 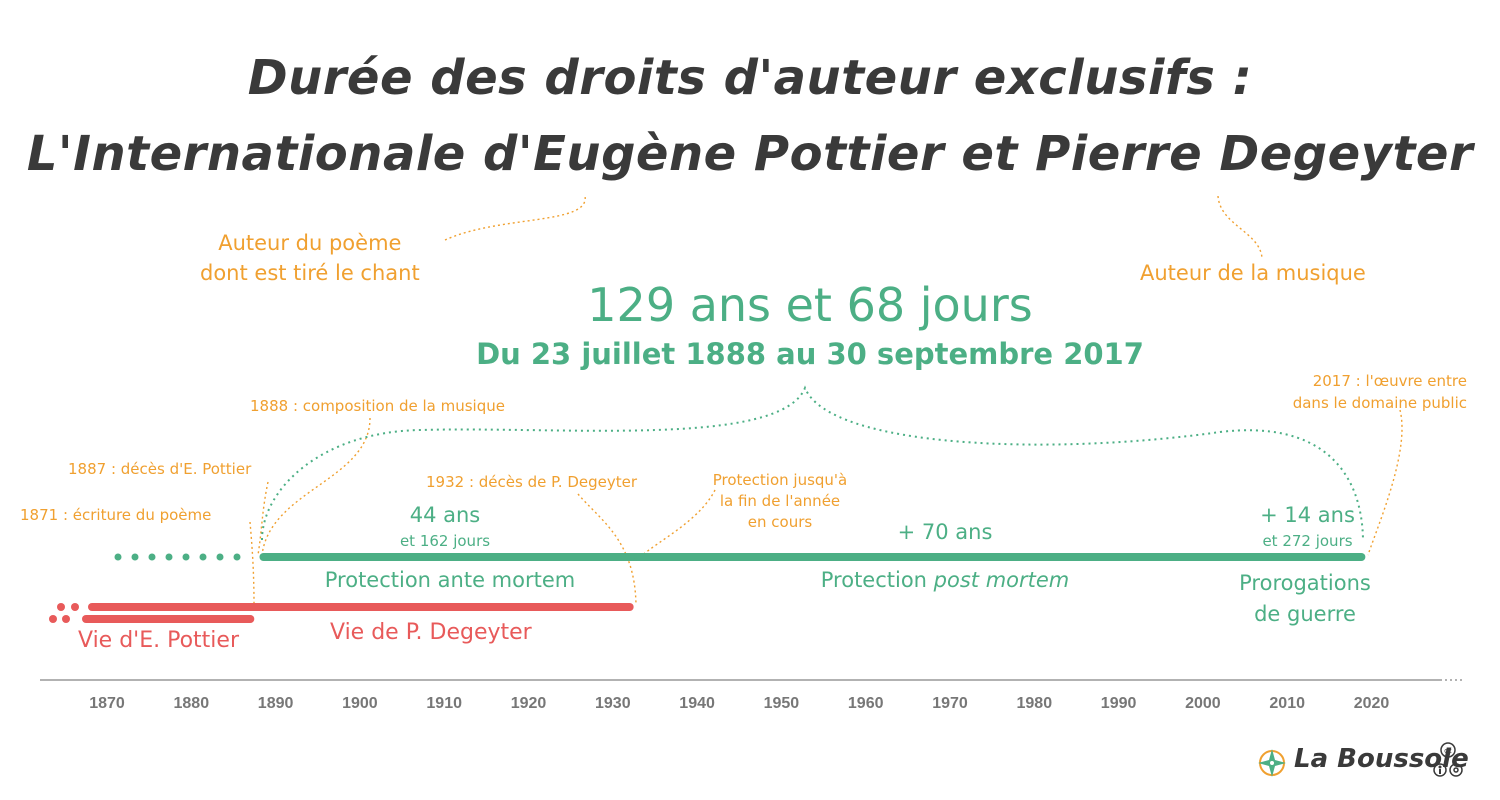 I want to click on date-range: Du 23 juillet 1888 au 30 septembre 2017, so click(x=810, y=354).